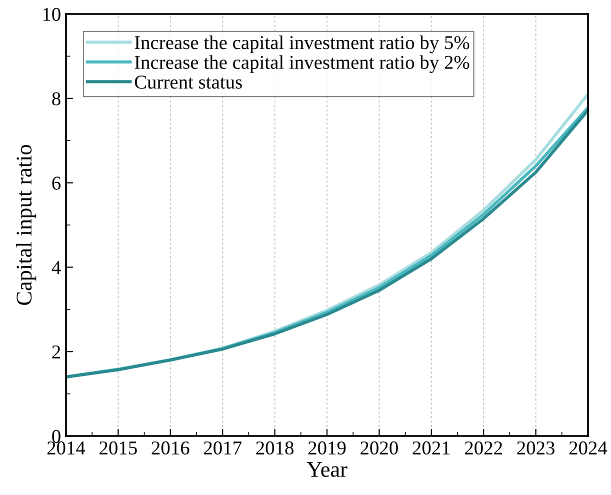 The height and width of the screenshot is (495, 611). I want to click on x-tick-label: 2023, so click(535, 448).